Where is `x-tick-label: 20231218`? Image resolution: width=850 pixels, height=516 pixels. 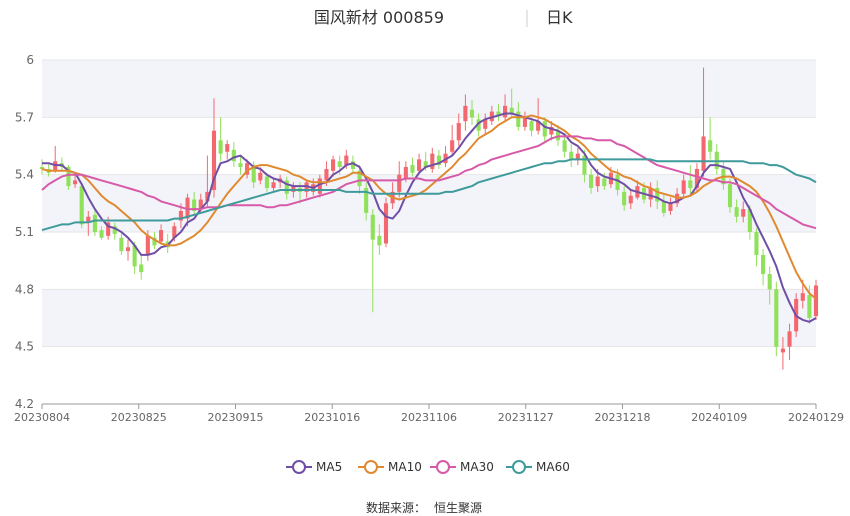
x-tick-label: 20231218 is located at coordinates (623, 417).